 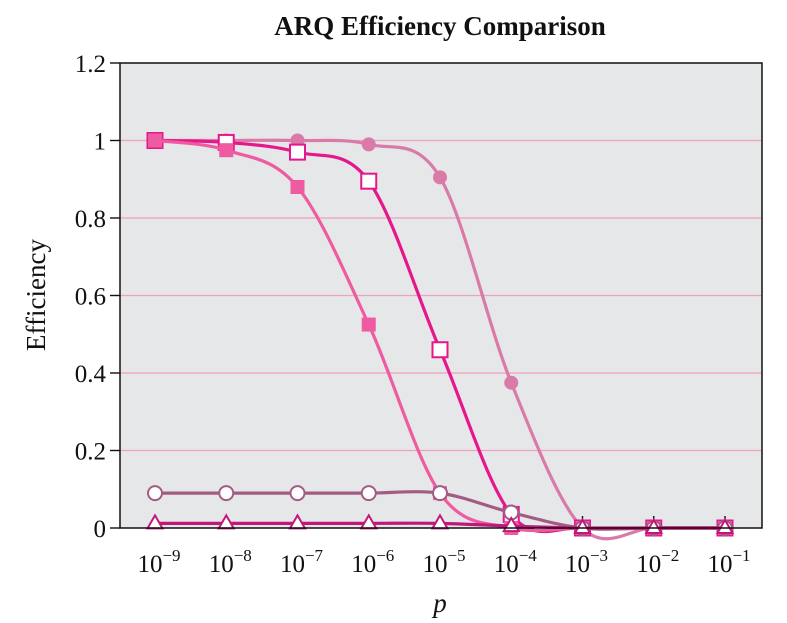 What do you see at coordinates (91, 374) in the screenshot?
I see `y-tick-label: 0.4` at bounding box center [91, 374].